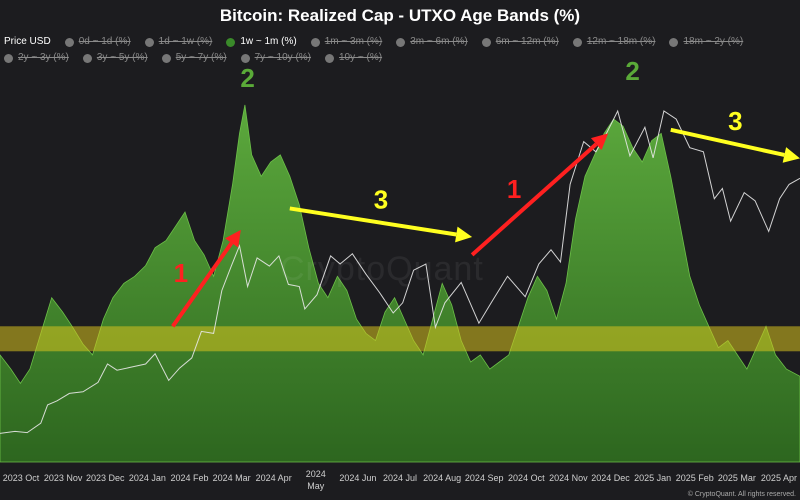 This screenshot has height=500, width=800. What do you see at coordinates (147, 478) in the screenshot?
I see `x-tick-label: 2024 Jan` at bounding box center [147, 478].